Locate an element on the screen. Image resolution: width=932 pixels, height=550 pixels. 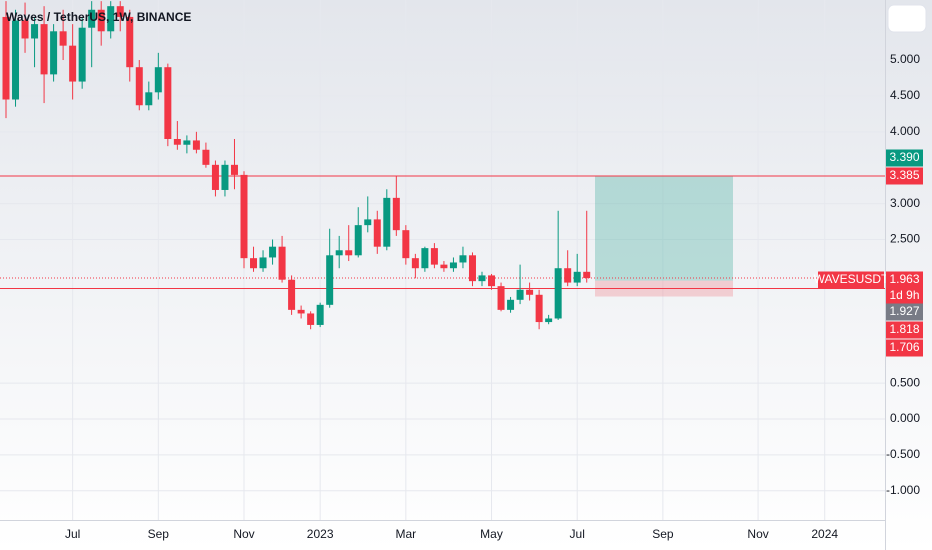
y-tick-label: 3.000 is located at coordinates (905, 203).